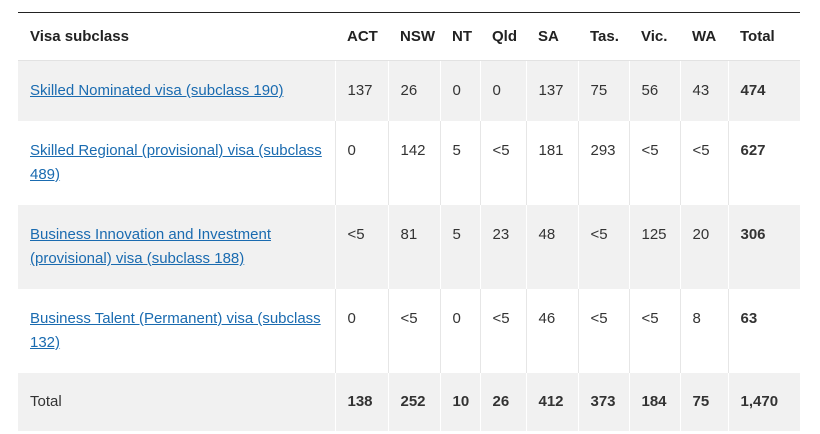 This screenshot has height=434, width=820. What do you see at coordinates (704, 37) in the screenshot?
I see `col-header-wa: WA` at bounding box center [704, 37].